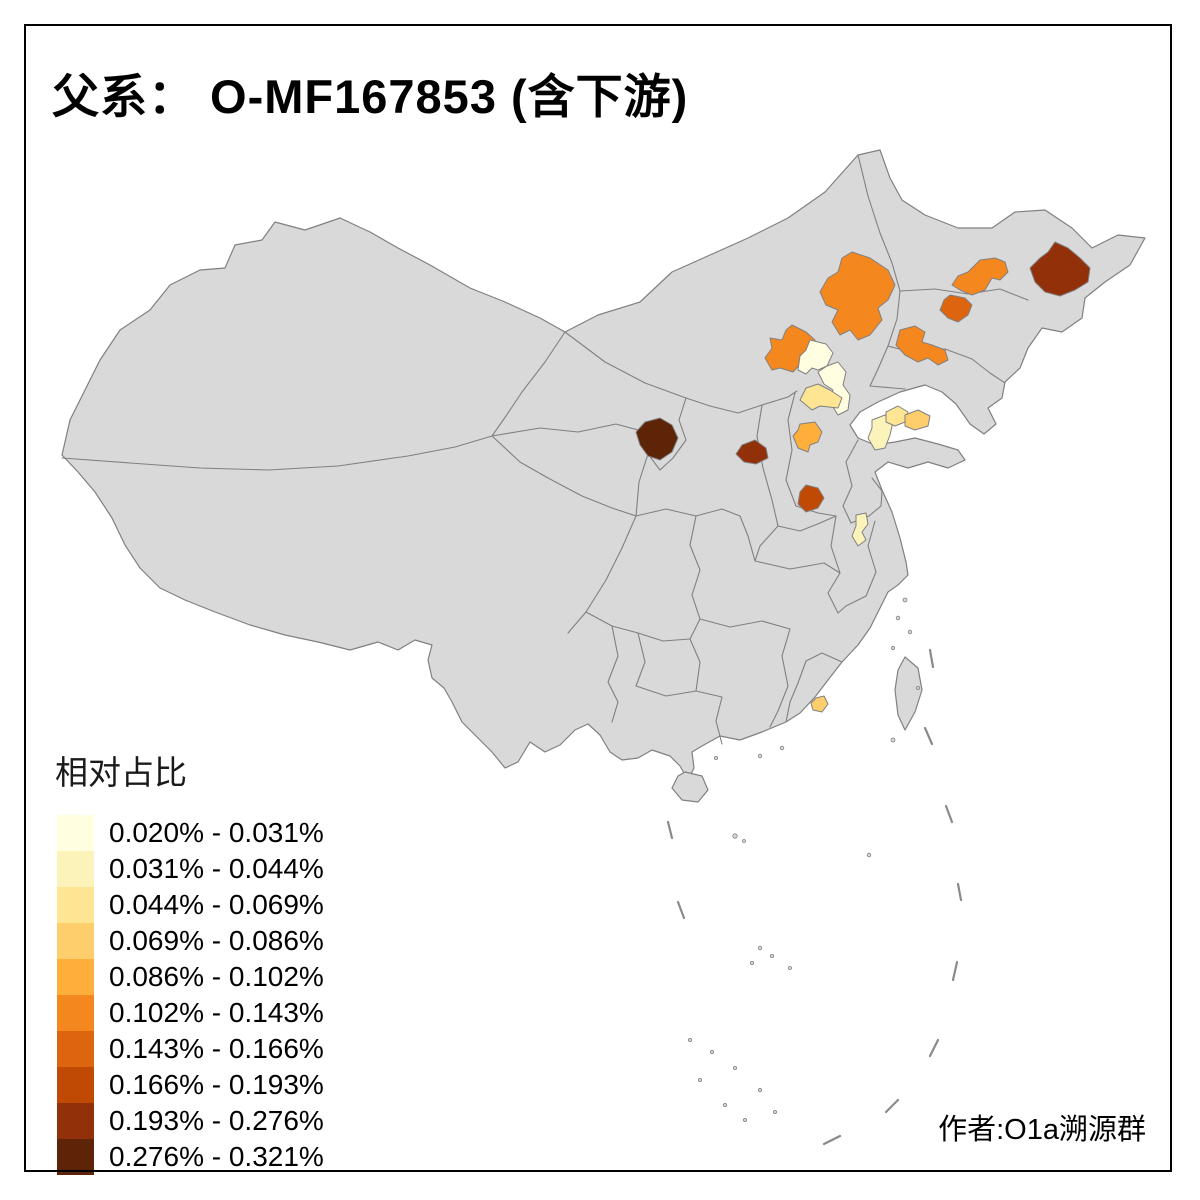 The image size is (1200, 1200). I want to click on legend-label: 0.143% - 0.166%, so click(216, 1048).